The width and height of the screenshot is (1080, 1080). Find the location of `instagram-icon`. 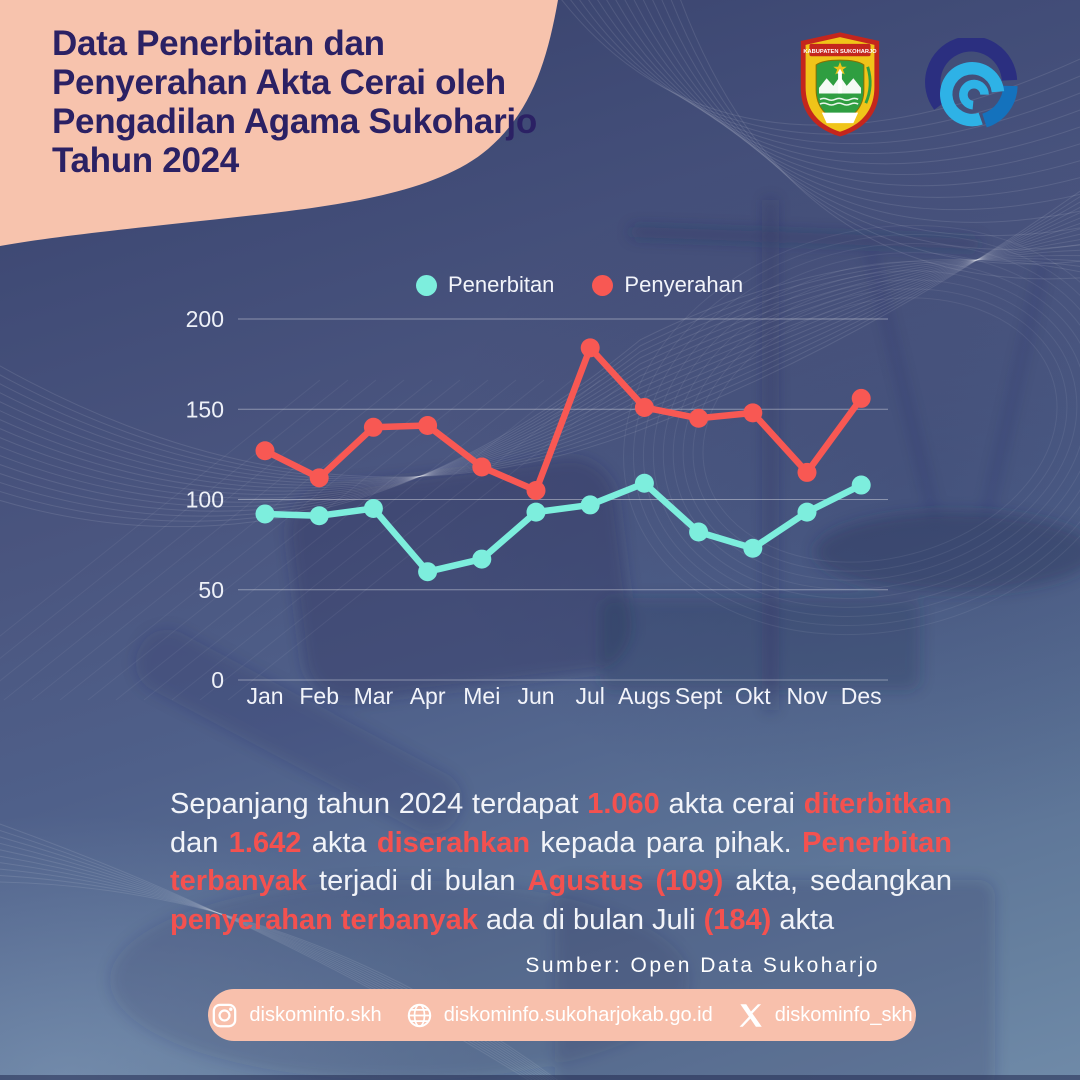

instagram-icon is located at coordinates (225, 1015).